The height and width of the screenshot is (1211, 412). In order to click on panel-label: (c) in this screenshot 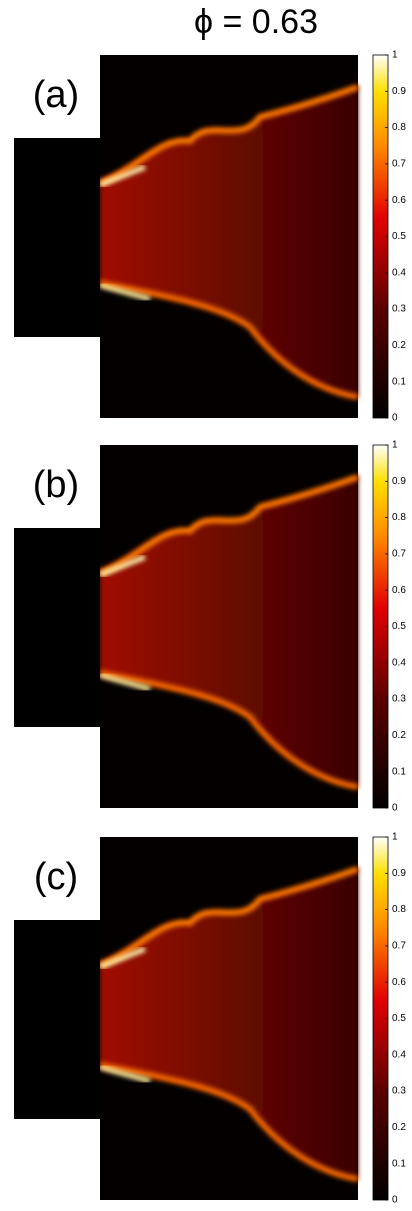, I will do `click(56, 877)`.